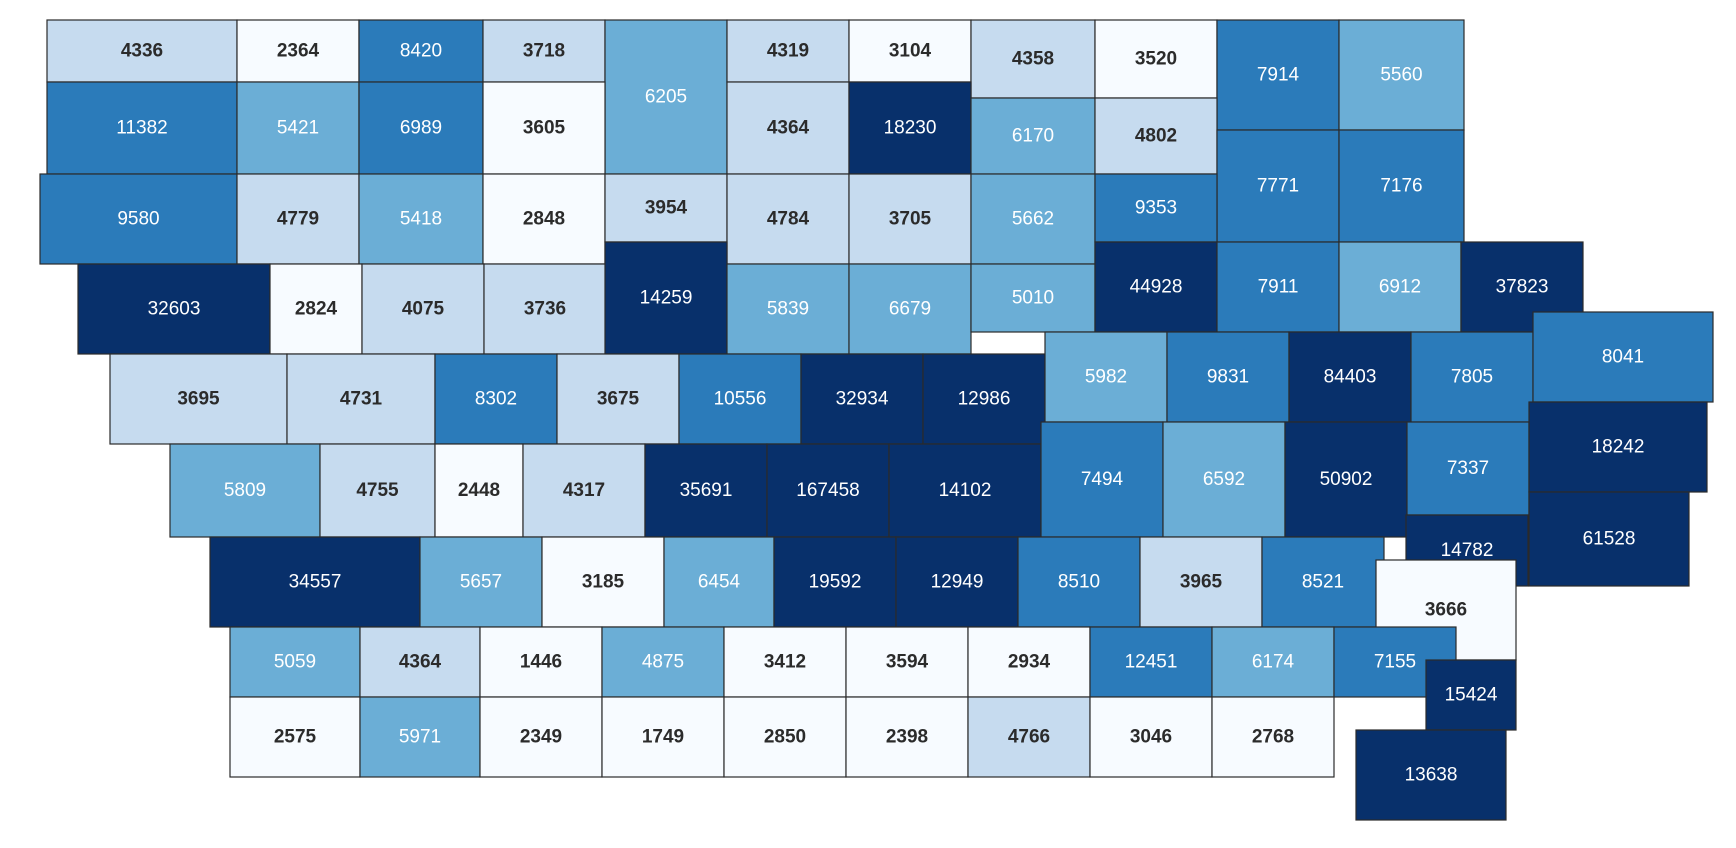 This screenshot has height=848, width=1736. I want to click on county-cell: 5010, so click(1033, 298).